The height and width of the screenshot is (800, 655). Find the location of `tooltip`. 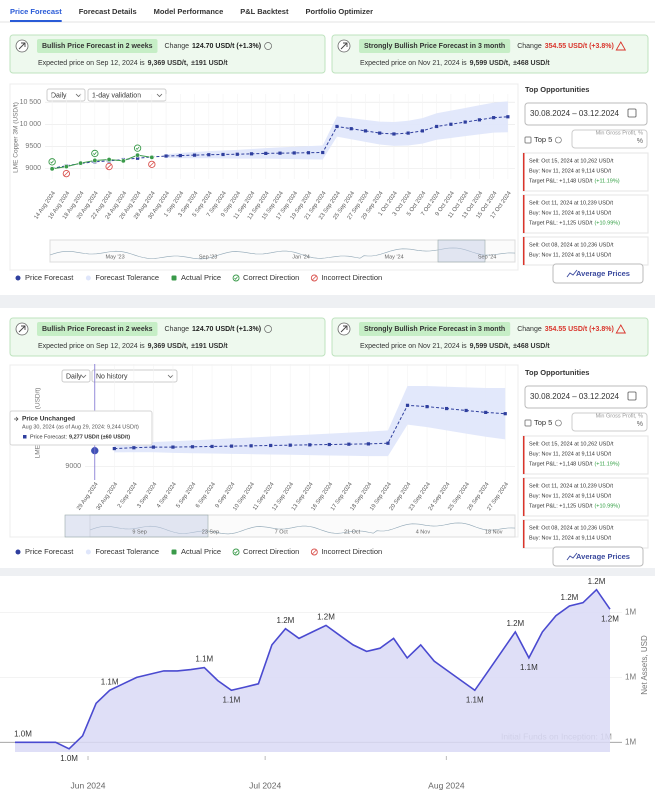

tooltip is located at coordinates (81, 428).